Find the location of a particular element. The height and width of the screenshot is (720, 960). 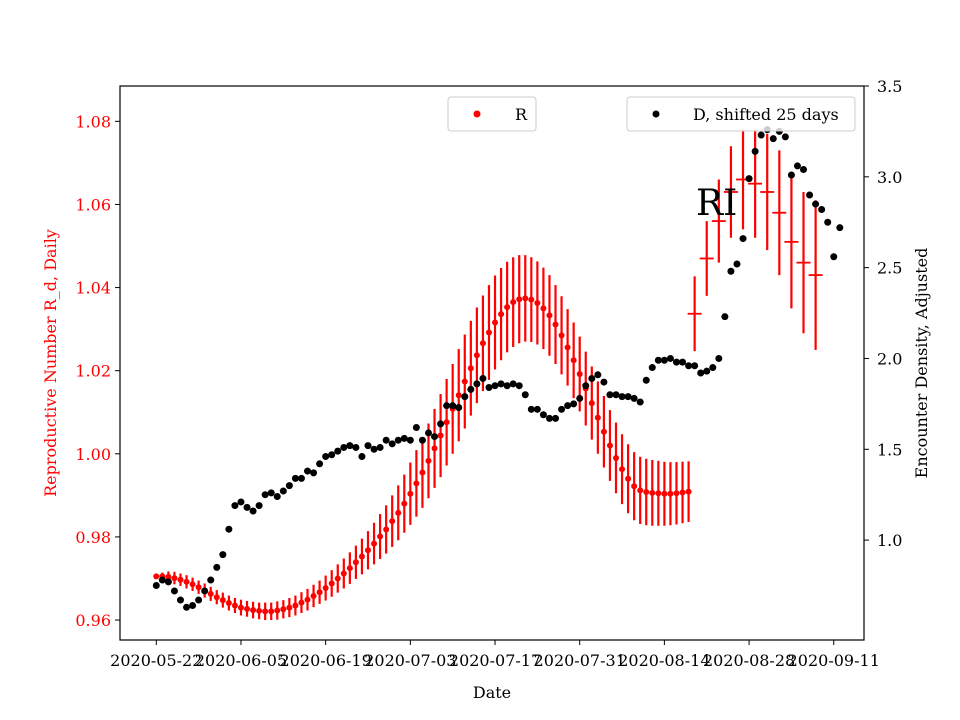

y-right-tick-label: 2.0 is located at coordinates (889, 358).